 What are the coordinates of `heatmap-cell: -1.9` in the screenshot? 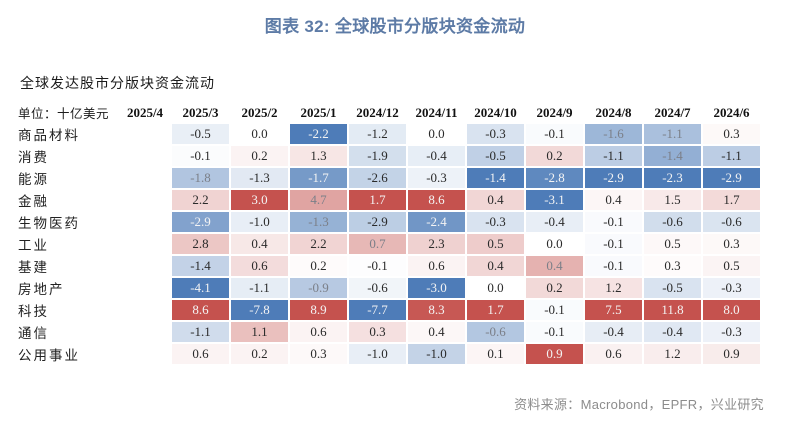 It's located at (377, 156).